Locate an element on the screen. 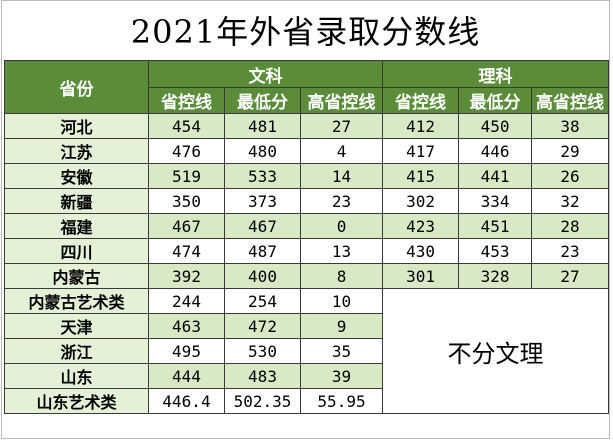 The width and height of the screenshot is (613, 441). li-control-line: 302 is located at coordinates (421, 201).